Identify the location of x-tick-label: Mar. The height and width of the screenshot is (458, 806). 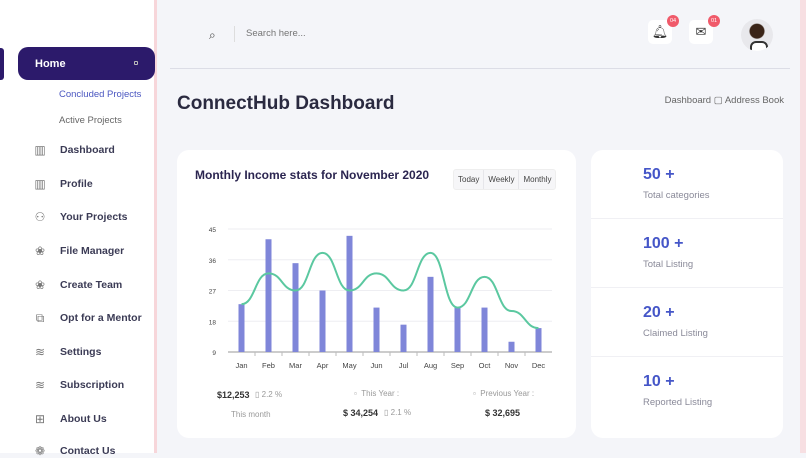
(295, 365).